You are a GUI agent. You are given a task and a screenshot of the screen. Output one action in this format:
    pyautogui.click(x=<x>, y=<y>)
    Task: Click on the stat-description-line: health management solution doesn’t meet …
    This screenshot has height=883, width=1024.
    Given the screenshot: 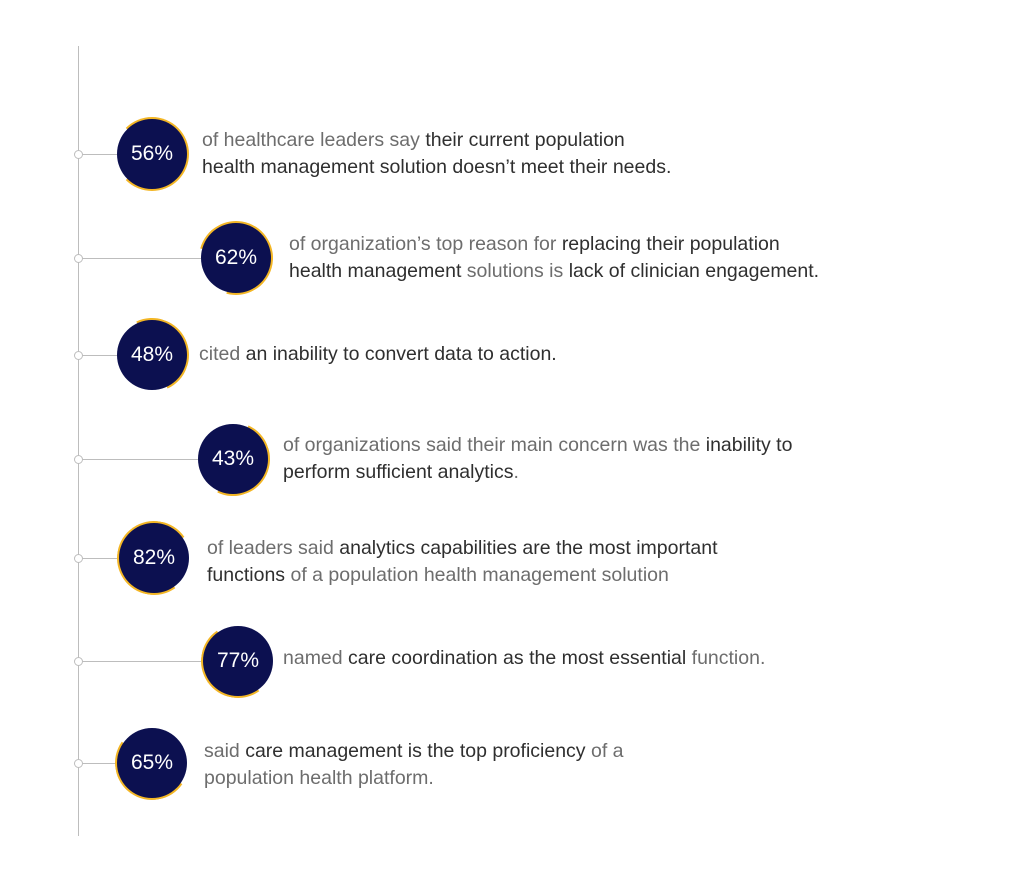 What is the action you would take?
    pyautogui.click(x=436, y=167)
    